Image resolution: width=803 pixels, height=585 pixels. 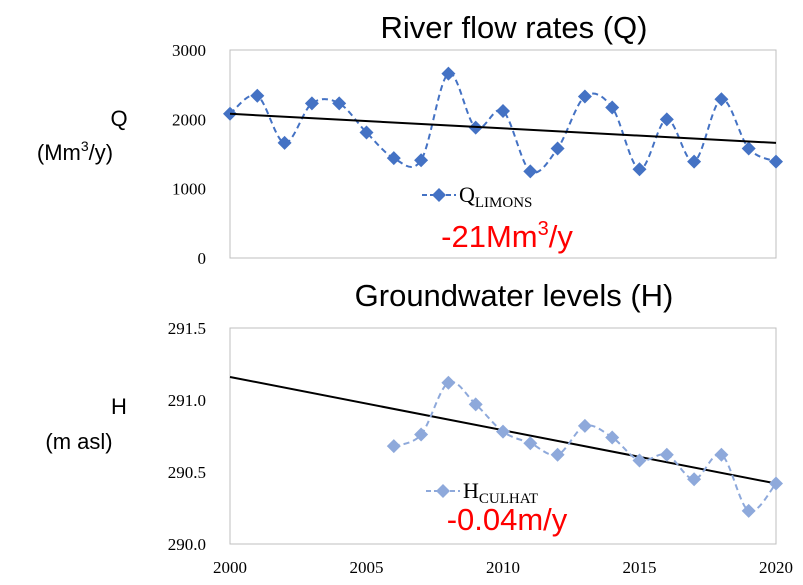 I want to click on legend-h: HCULHAT, so click(x=482, y=492).